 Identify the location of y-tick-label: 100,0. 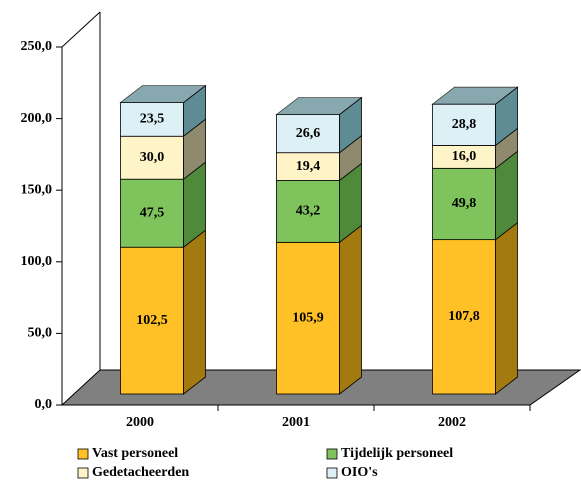
(37, 261).